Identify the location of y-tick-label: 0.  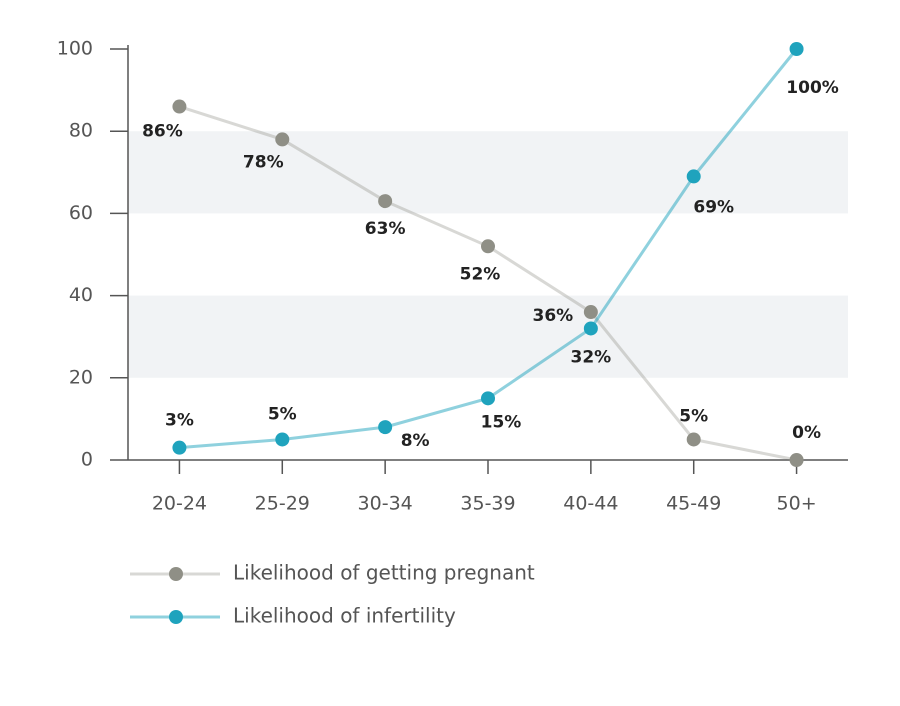
(87, 460).